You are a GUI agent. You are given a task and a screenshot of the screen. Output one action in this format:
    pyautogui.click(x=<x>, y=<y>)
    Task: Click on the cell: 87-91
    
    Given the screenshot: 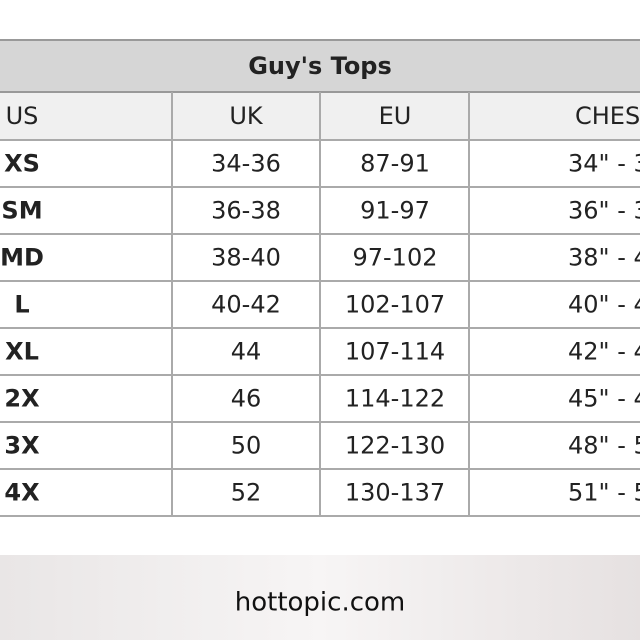 What is the action you would take?
    pyautogui.click(x=395, y=164)
    